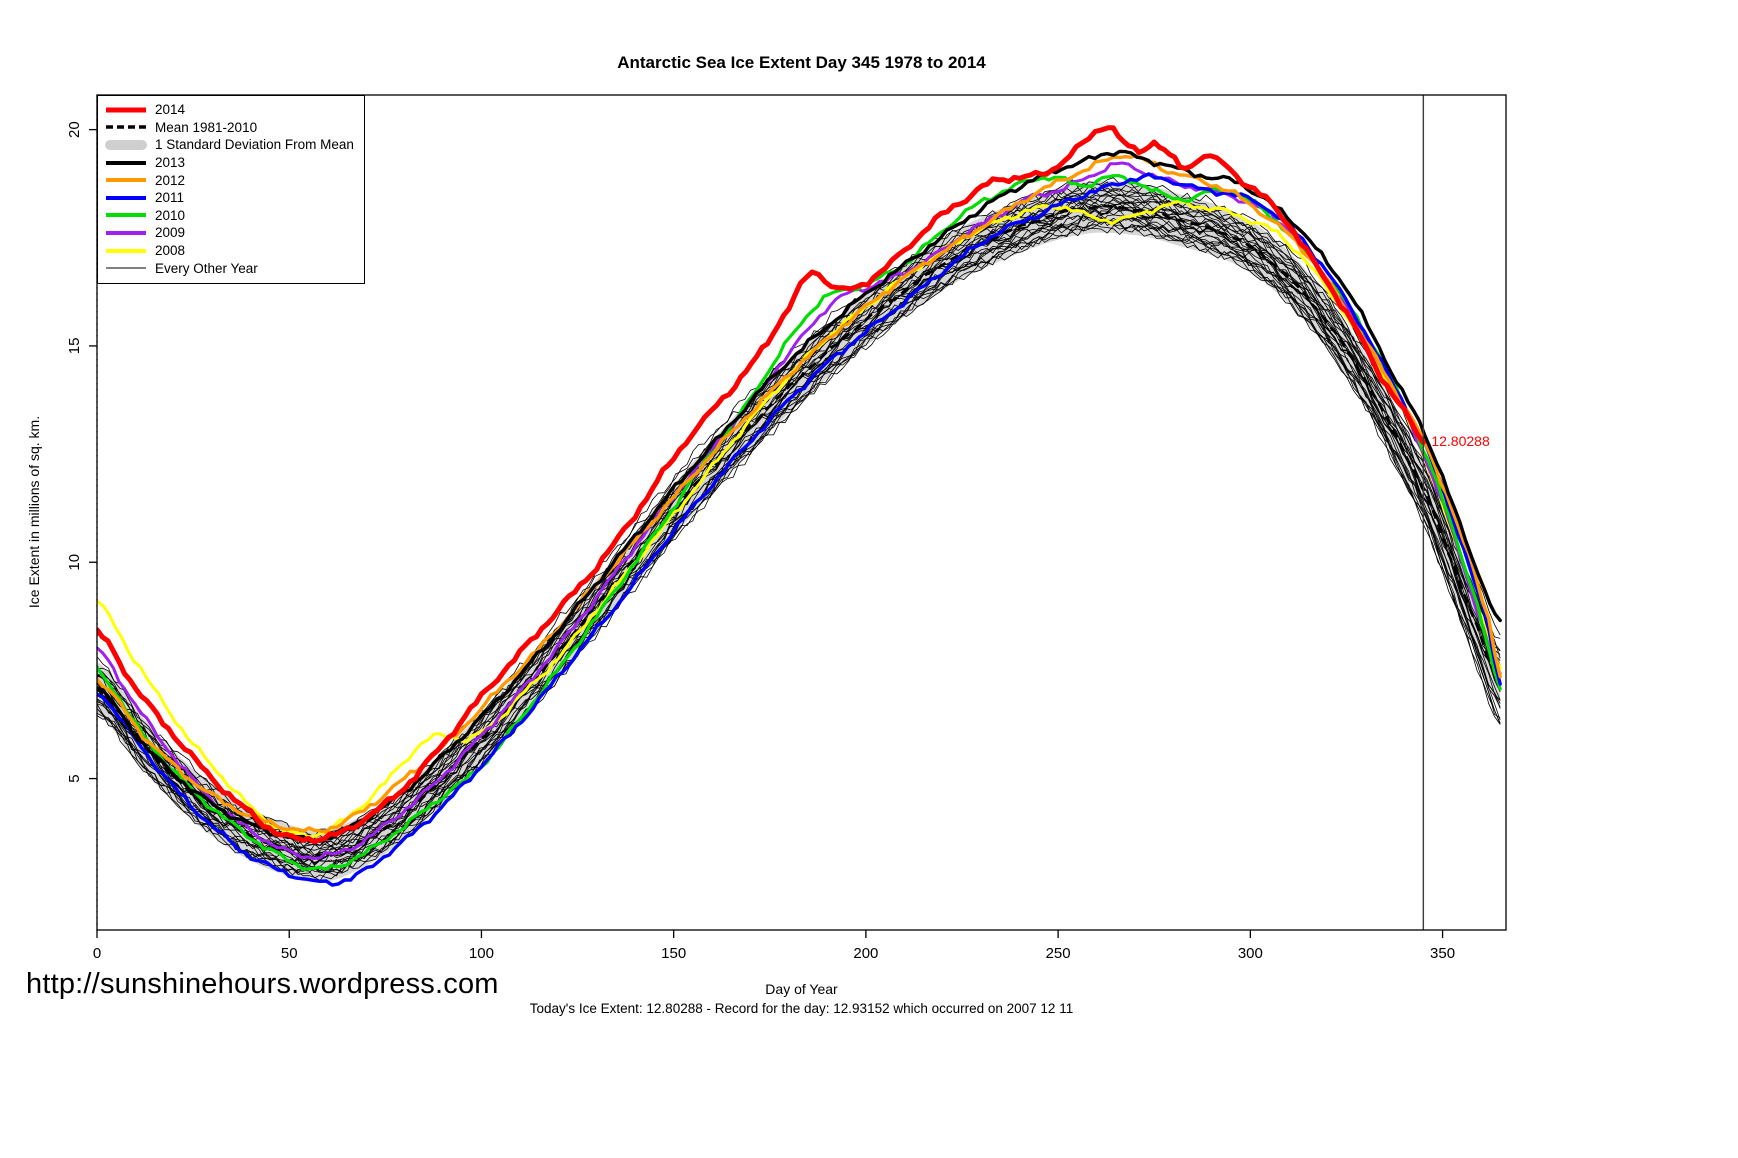 The width and height of the screenshot is (1738, 1158). I want to click on legend-item: 1 Standard Deviation From Mean, so click(230, 145).